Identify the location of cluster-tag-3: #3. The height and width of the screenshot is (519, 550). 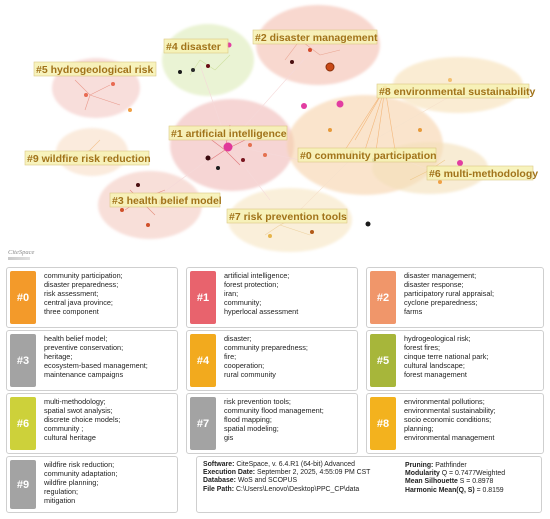
(23, 360).